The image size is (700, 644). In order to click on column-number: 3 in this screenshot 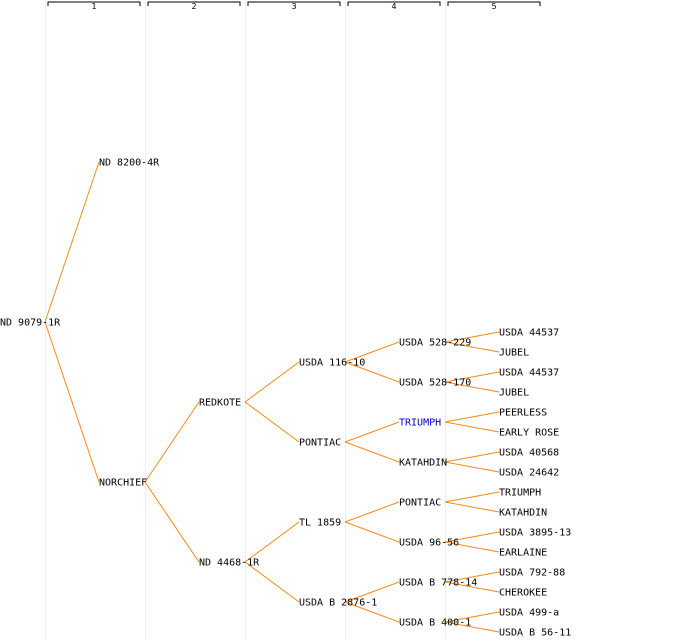, I will do `click(293, 6)`.